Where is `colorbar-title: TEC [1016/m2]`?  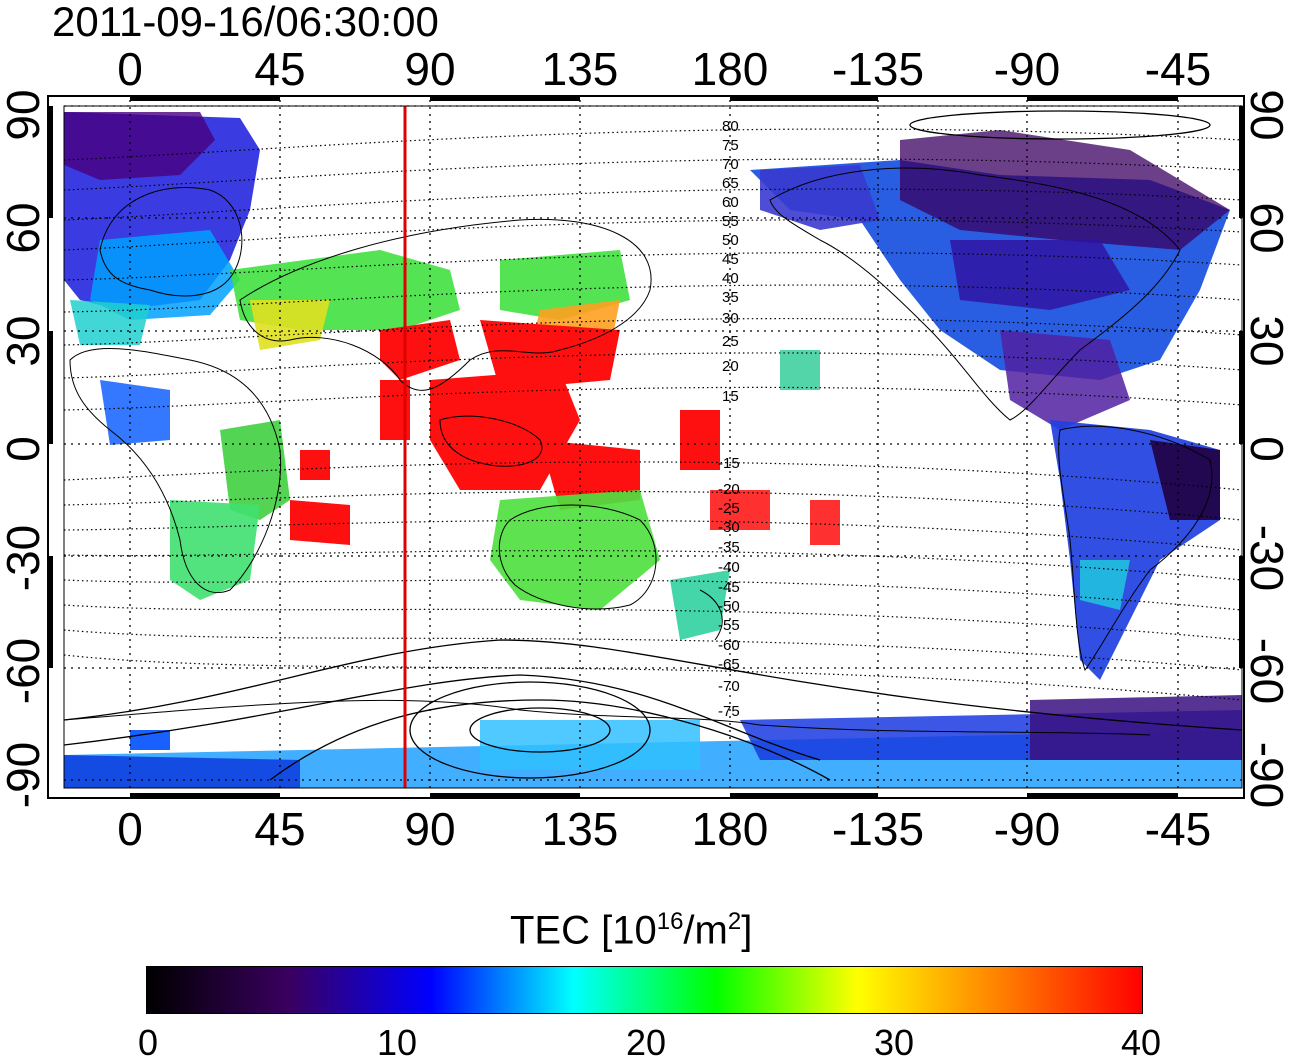
colorbar-title: TEC [1016/m2] is located at coordinates (631, 930).